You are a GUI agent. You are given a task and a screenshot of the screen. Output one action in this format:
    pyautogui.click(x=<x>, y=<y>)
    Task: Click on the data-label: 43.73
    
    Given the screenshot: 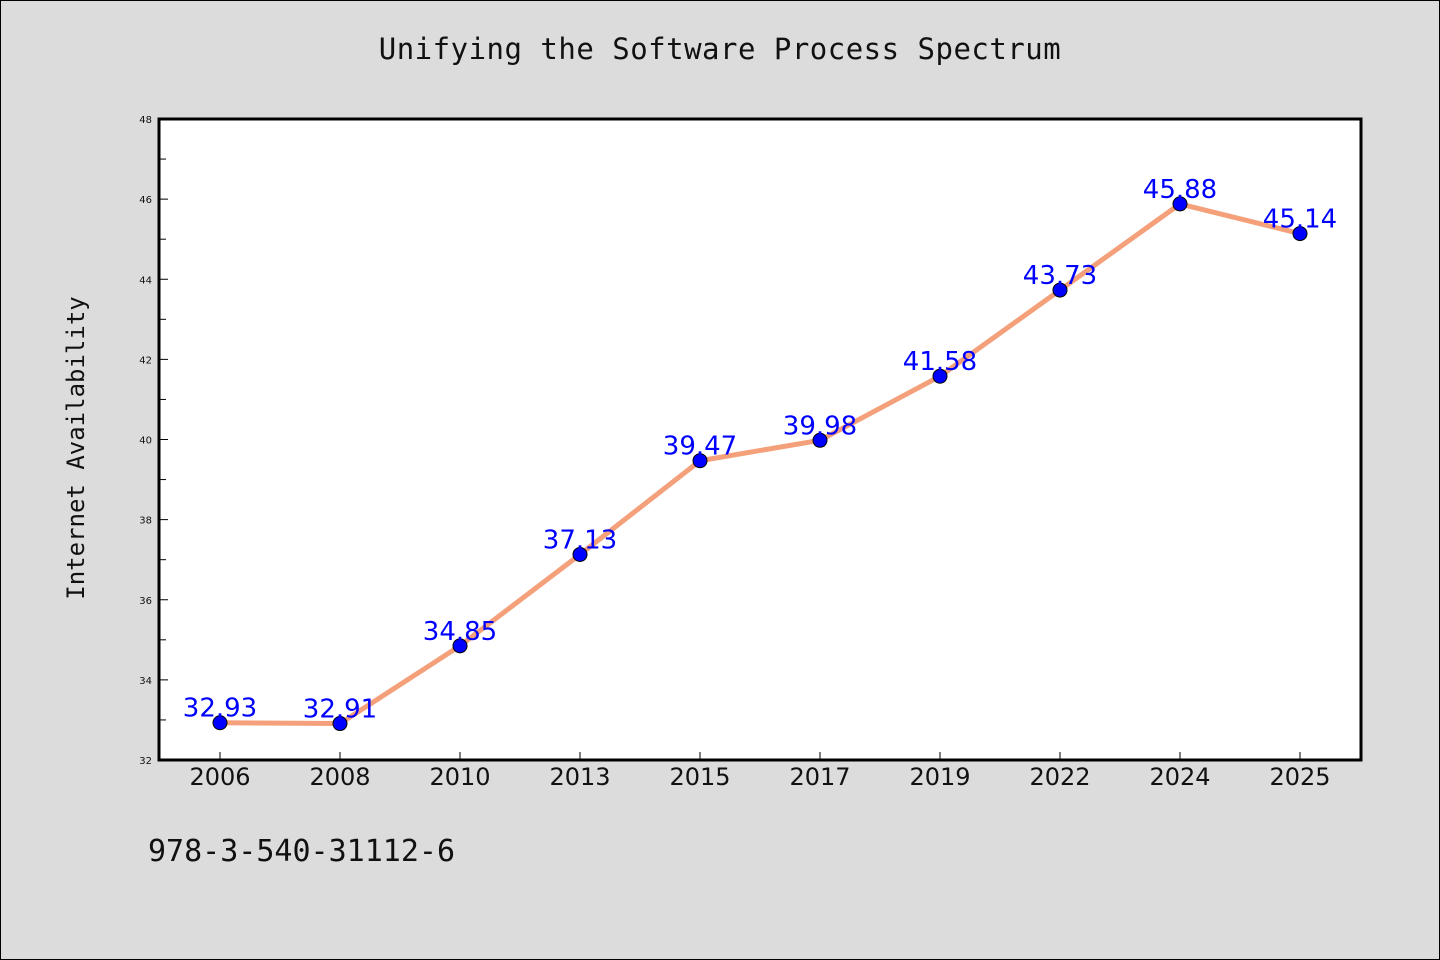 What is the action you would take?
    pyautogui.click(x=1060, y=276)
    